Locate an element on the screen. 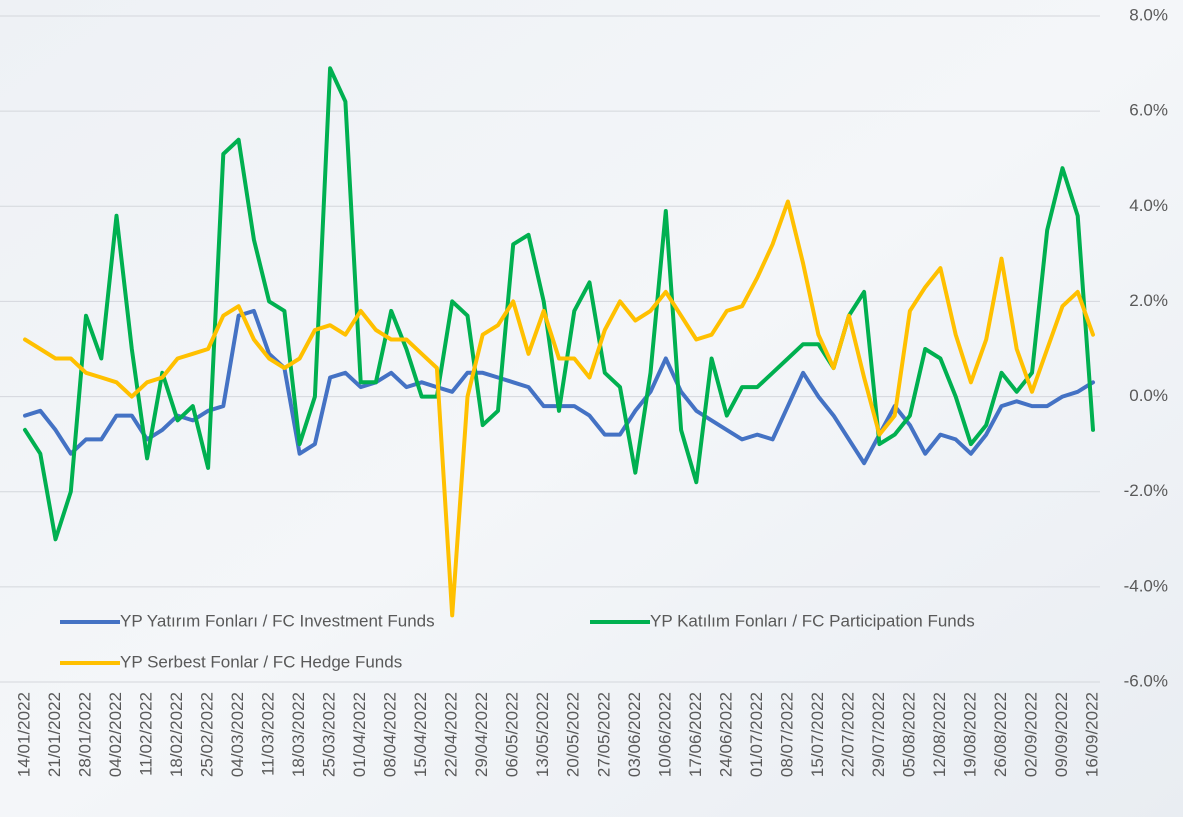  x-tick-label: 15/04/2022 is located at coordinates (420, 734).